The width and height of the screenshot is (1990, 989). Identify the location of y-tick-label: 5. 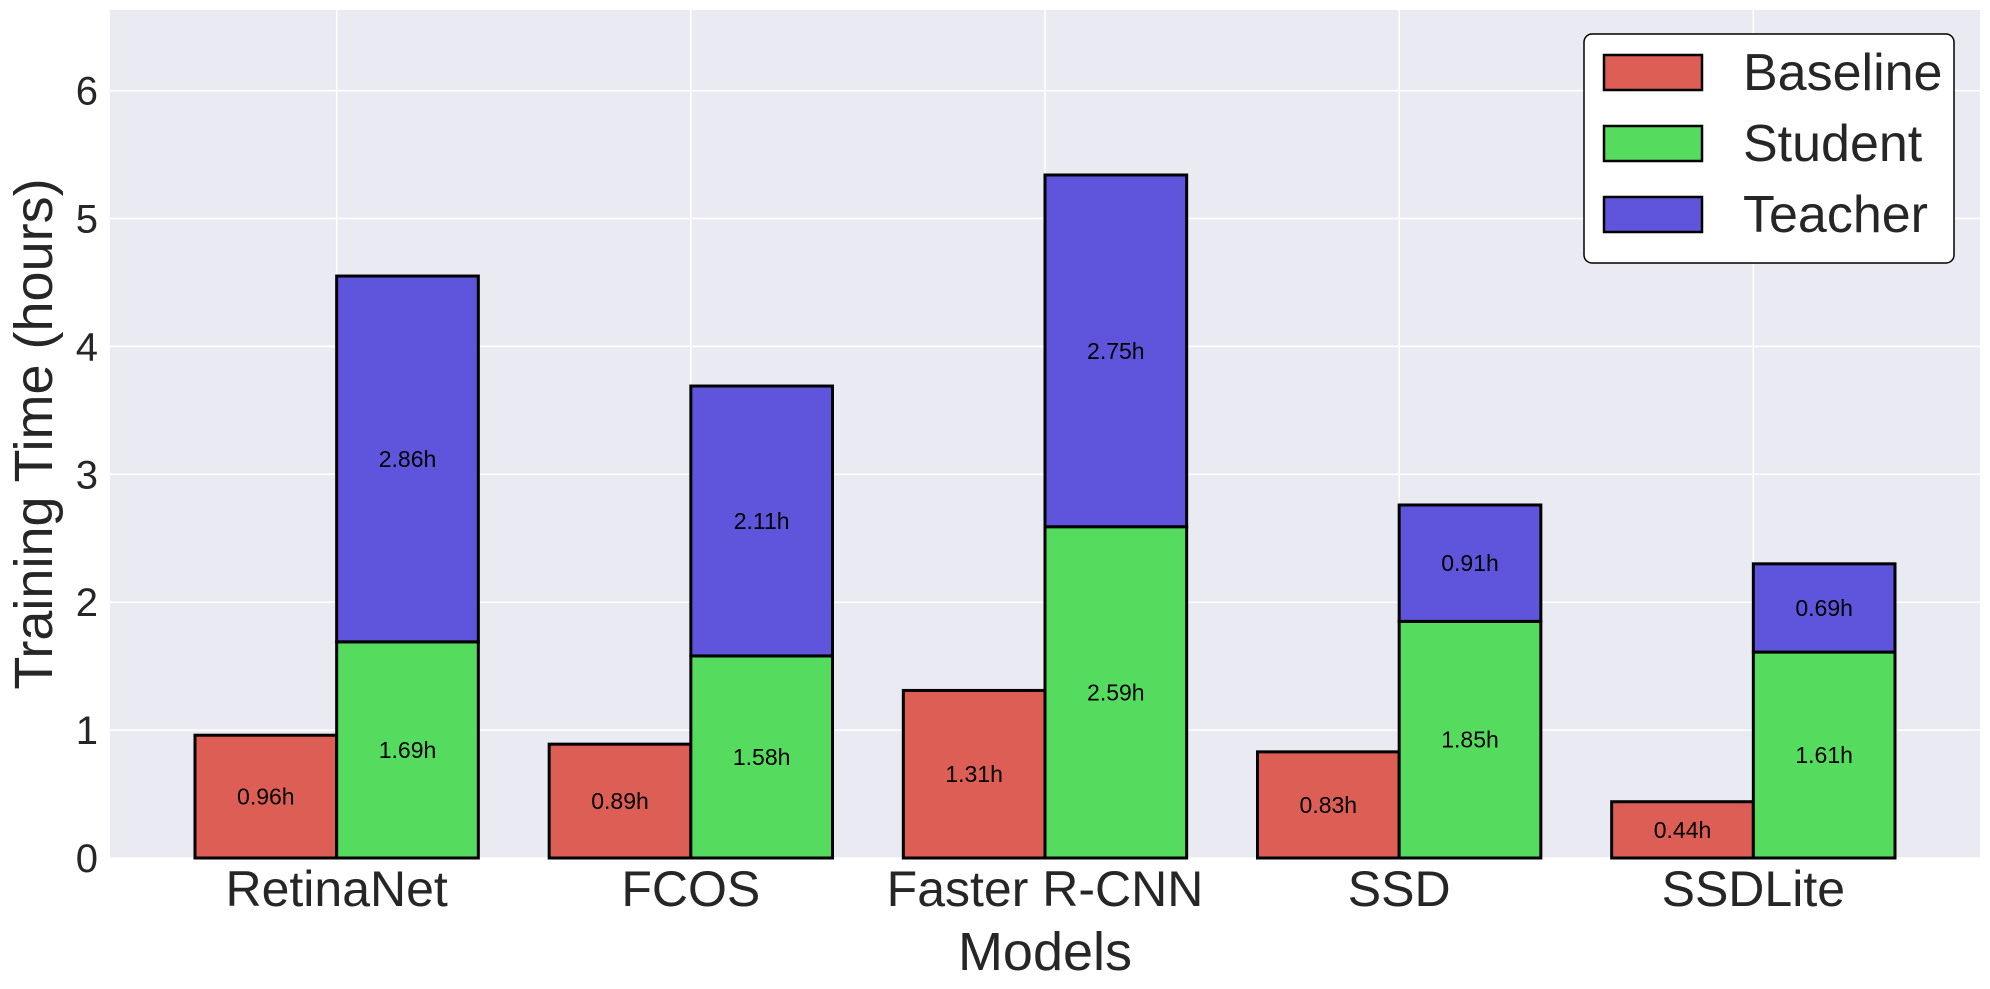
(87, 219).